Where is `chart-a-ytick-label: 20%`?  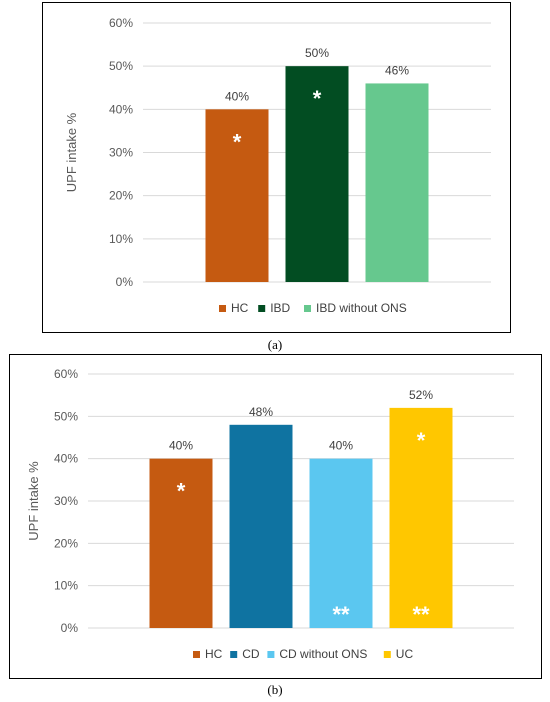
chart-a-ytick-label: 20% is located at coordinates (121, 196).